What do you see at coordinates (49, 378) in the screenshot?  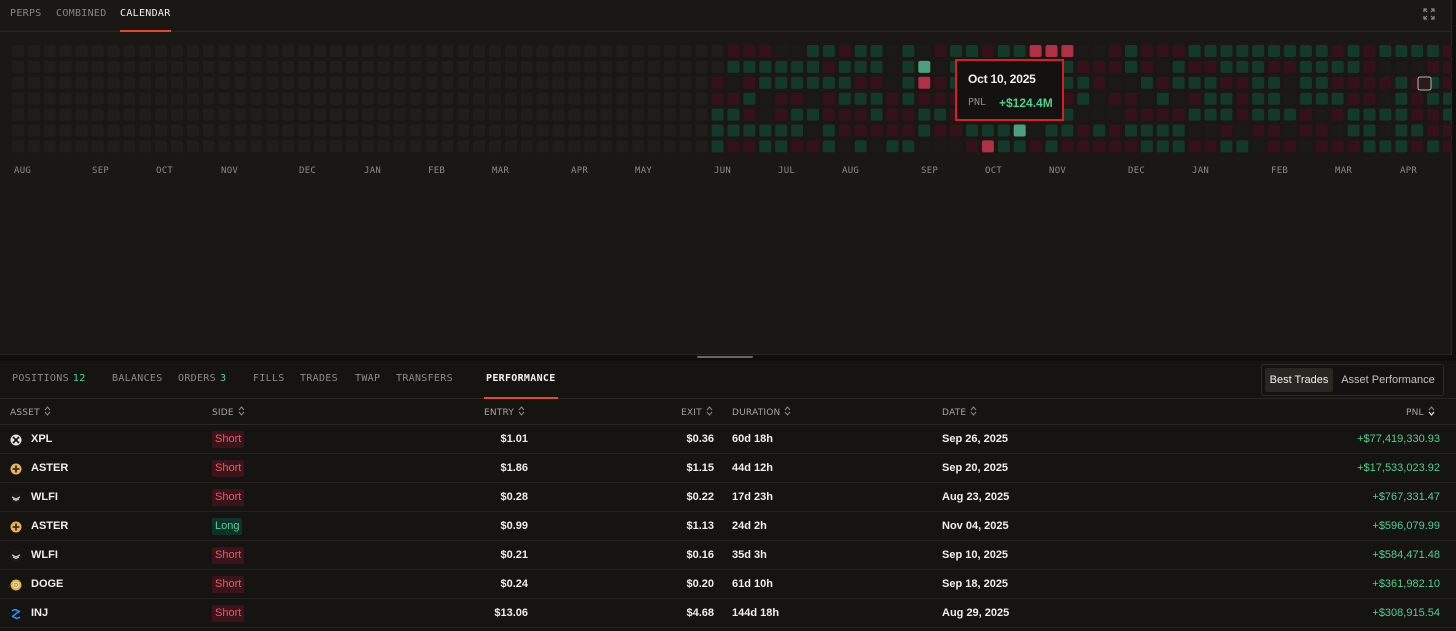 I see `tab-positions: POSITIONS 12` at bounding box center [49, 378].